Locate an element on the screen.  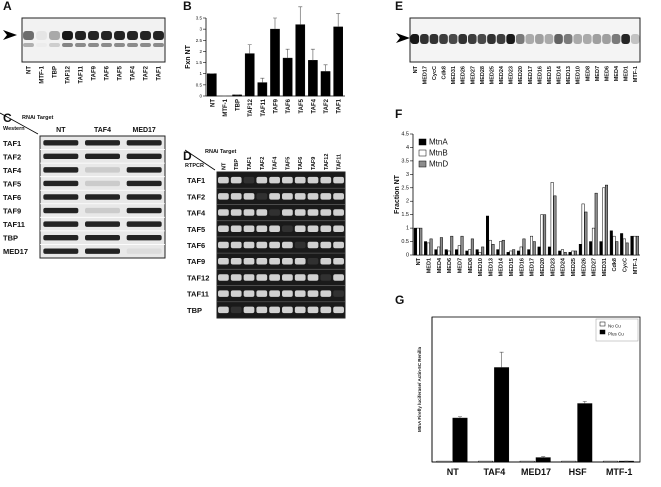
y-tick-label: 0 is located at coordinates (200, 96).